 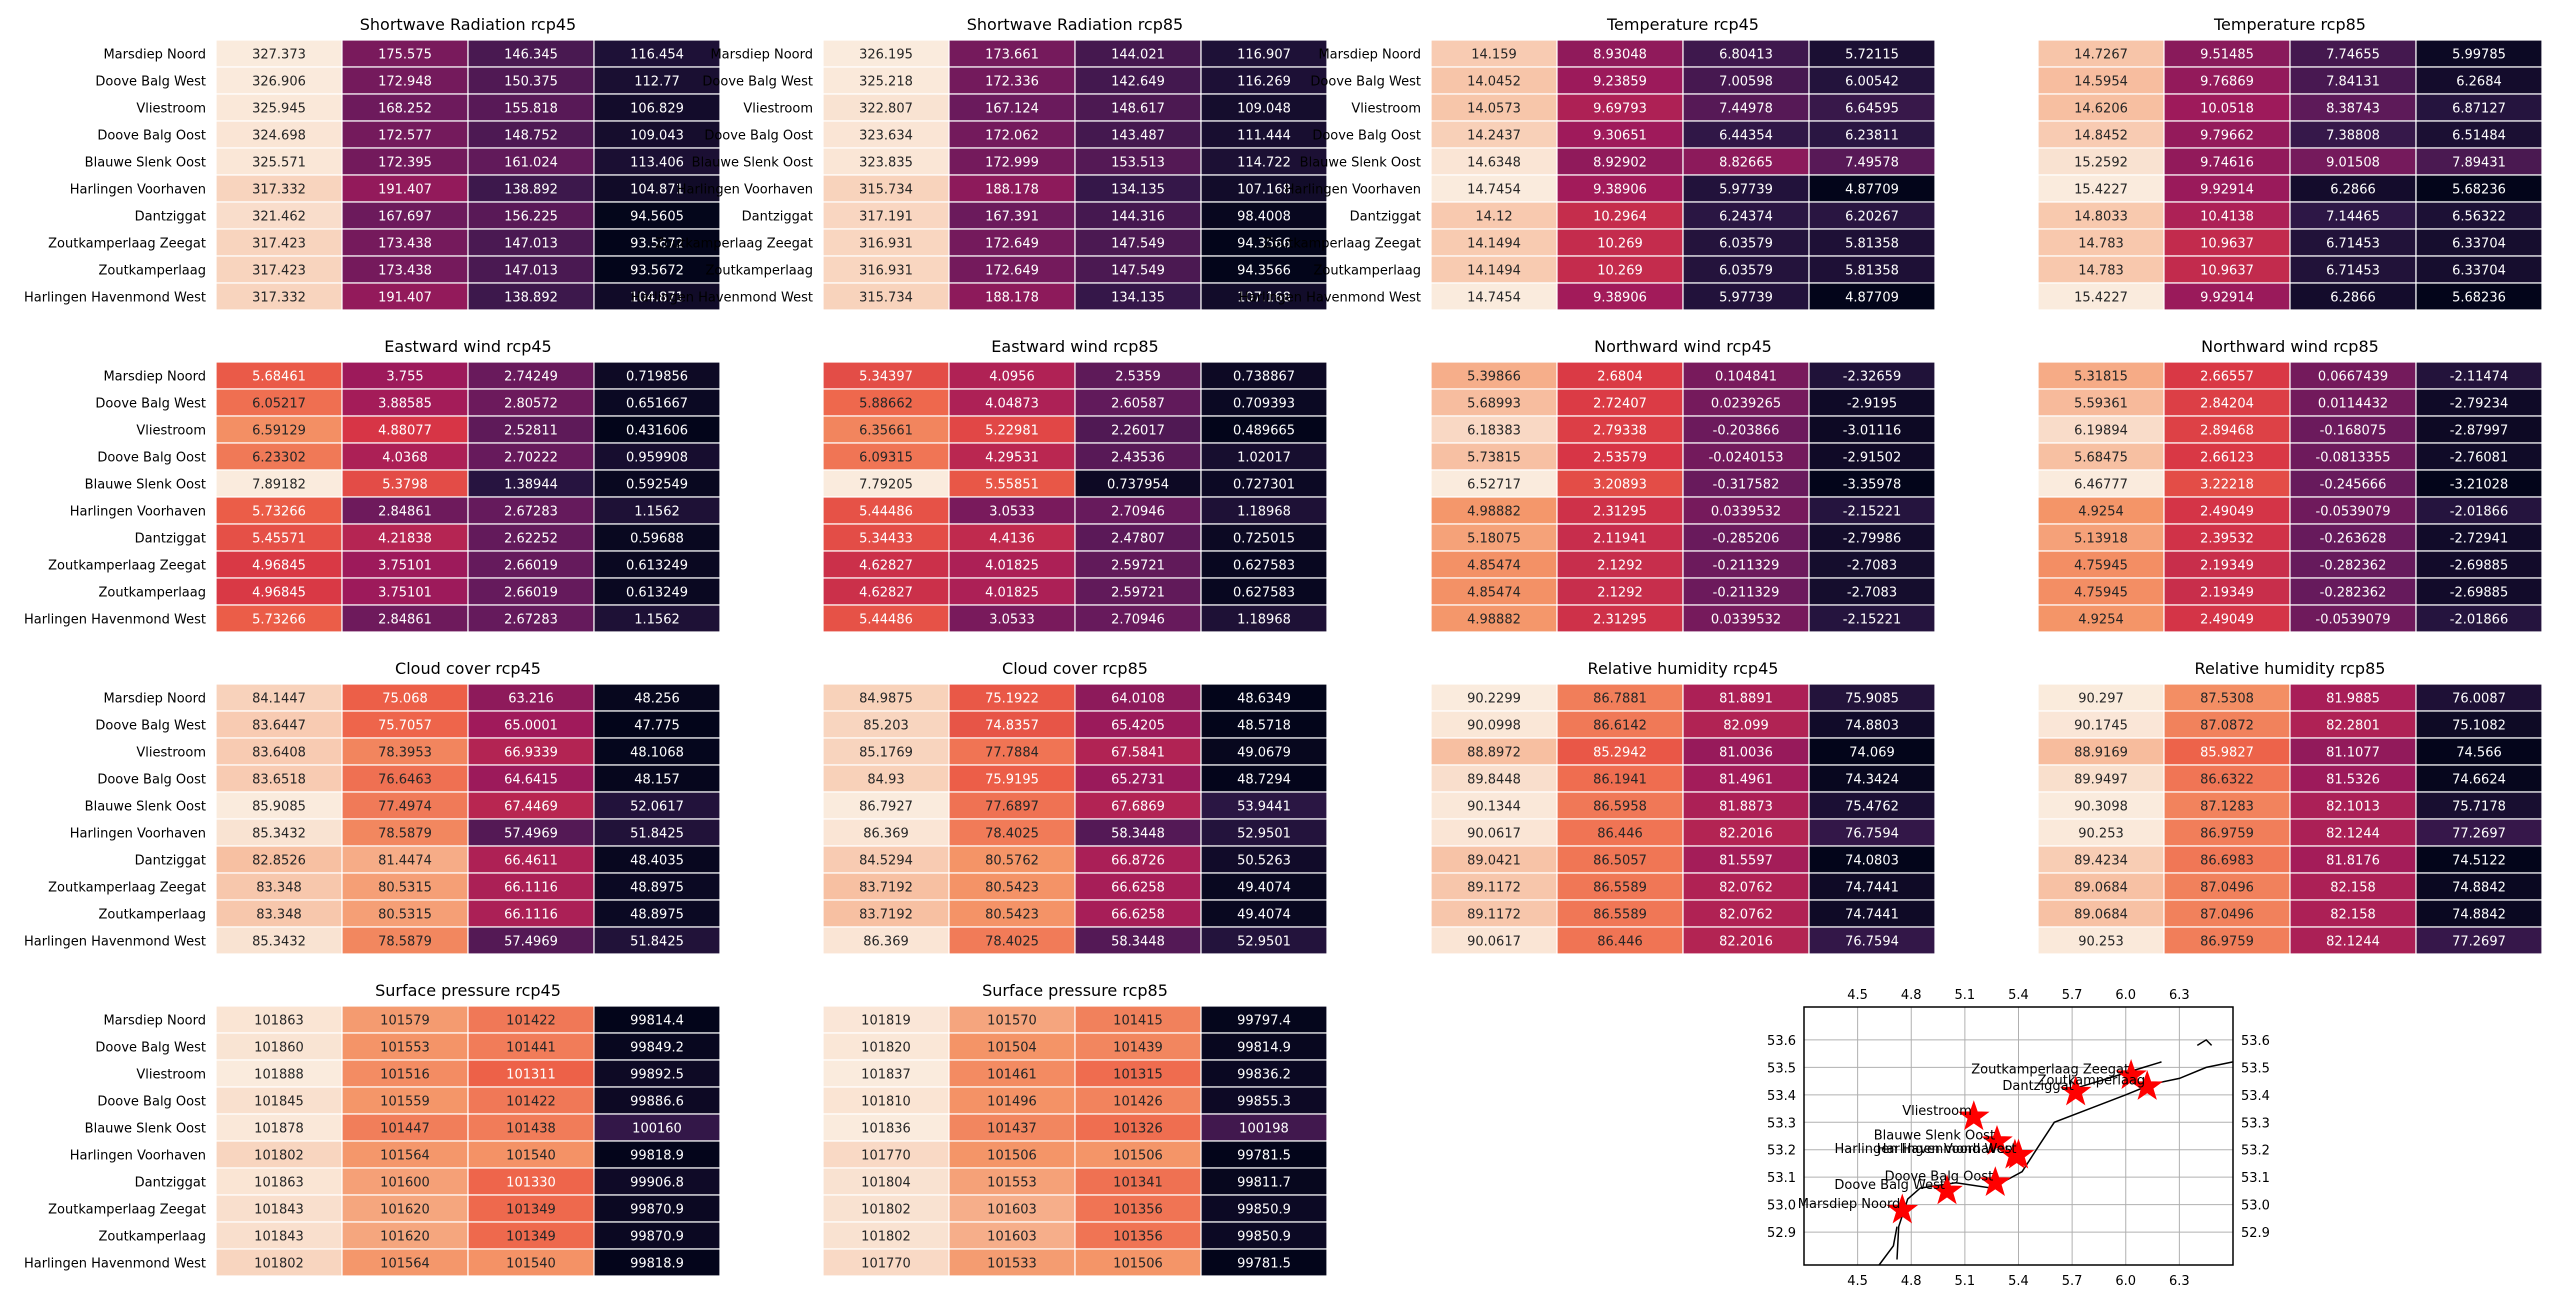 I want to click on heatmap-cell-value: 107.168, so click(x=1264, y=298).